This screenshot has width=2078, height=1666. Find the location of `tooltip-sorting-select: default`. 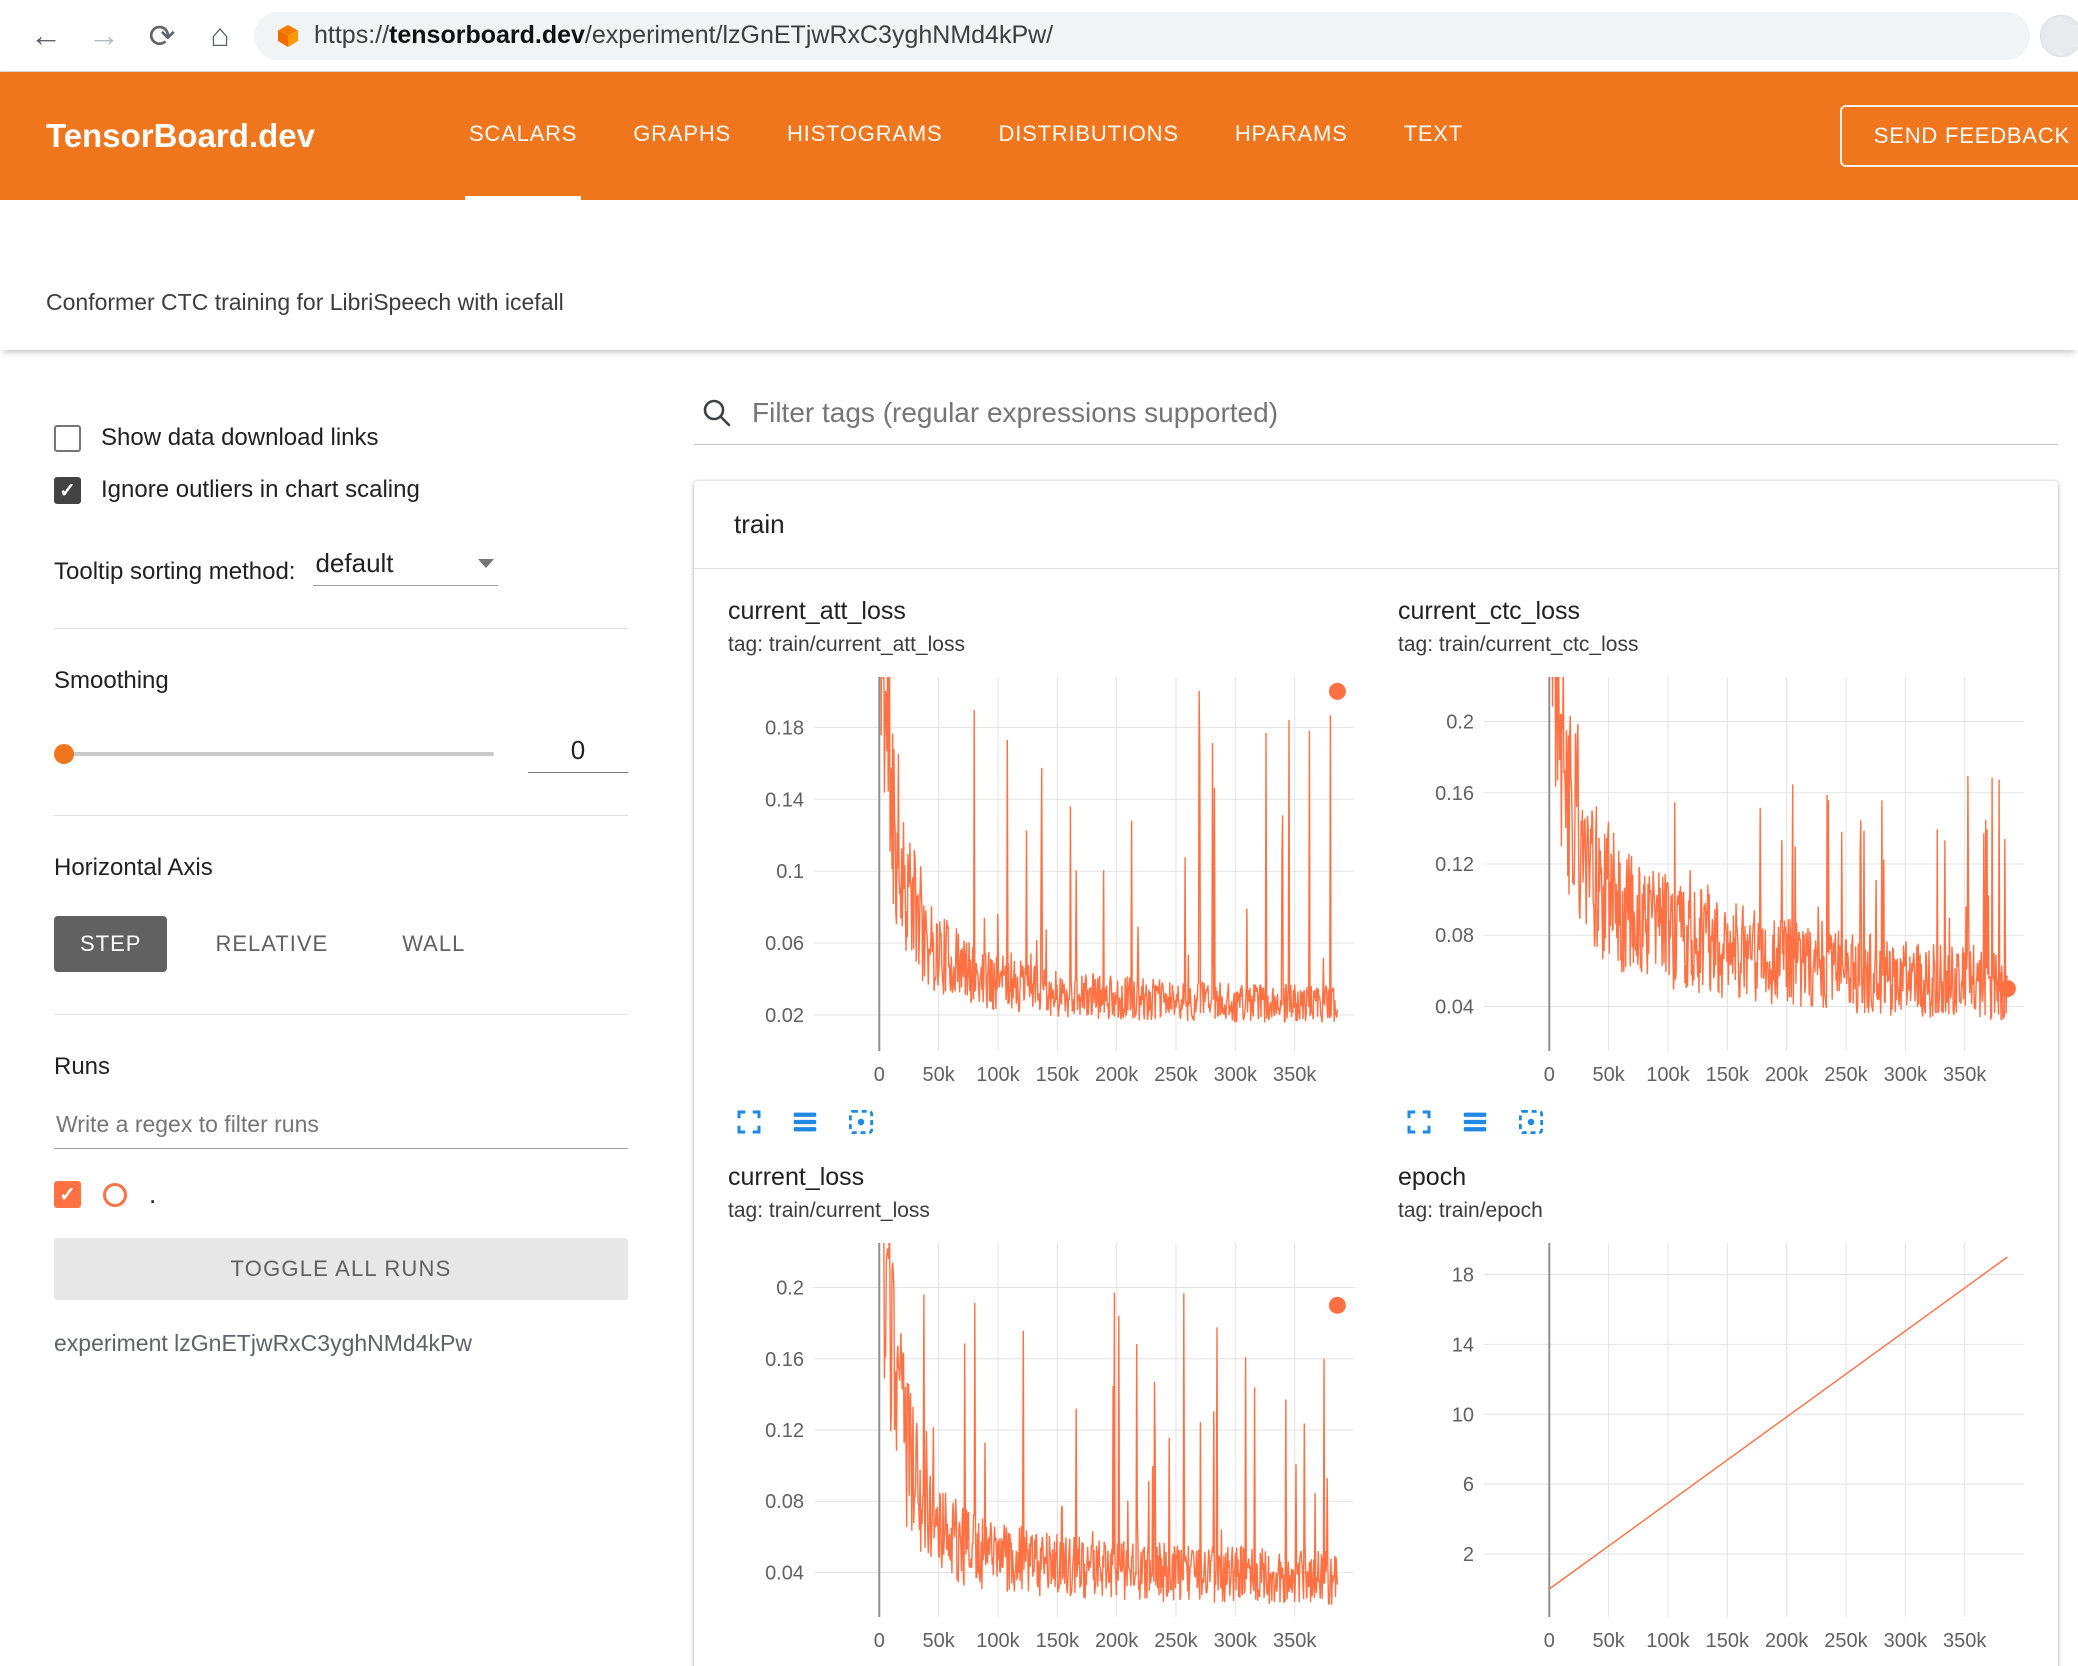

tooltip-sorting-select: default is located at coordinates (406, 567).